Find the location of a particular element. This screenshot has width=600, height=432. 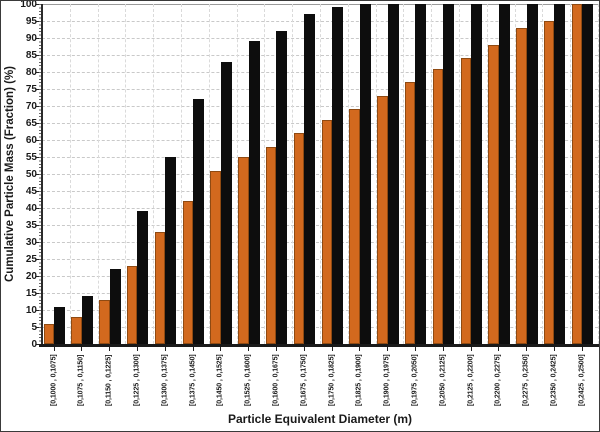

y-axis-minor-ticks is located at coordinates (40, 174).